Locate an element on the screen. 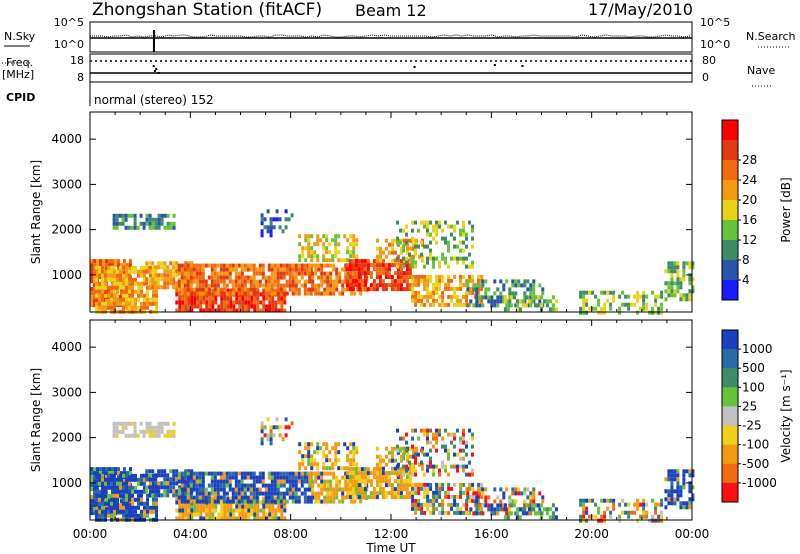 The height and width of the screenshot is (554, 800). y-tick-label: 2000 is located at coordinates (66, 438).